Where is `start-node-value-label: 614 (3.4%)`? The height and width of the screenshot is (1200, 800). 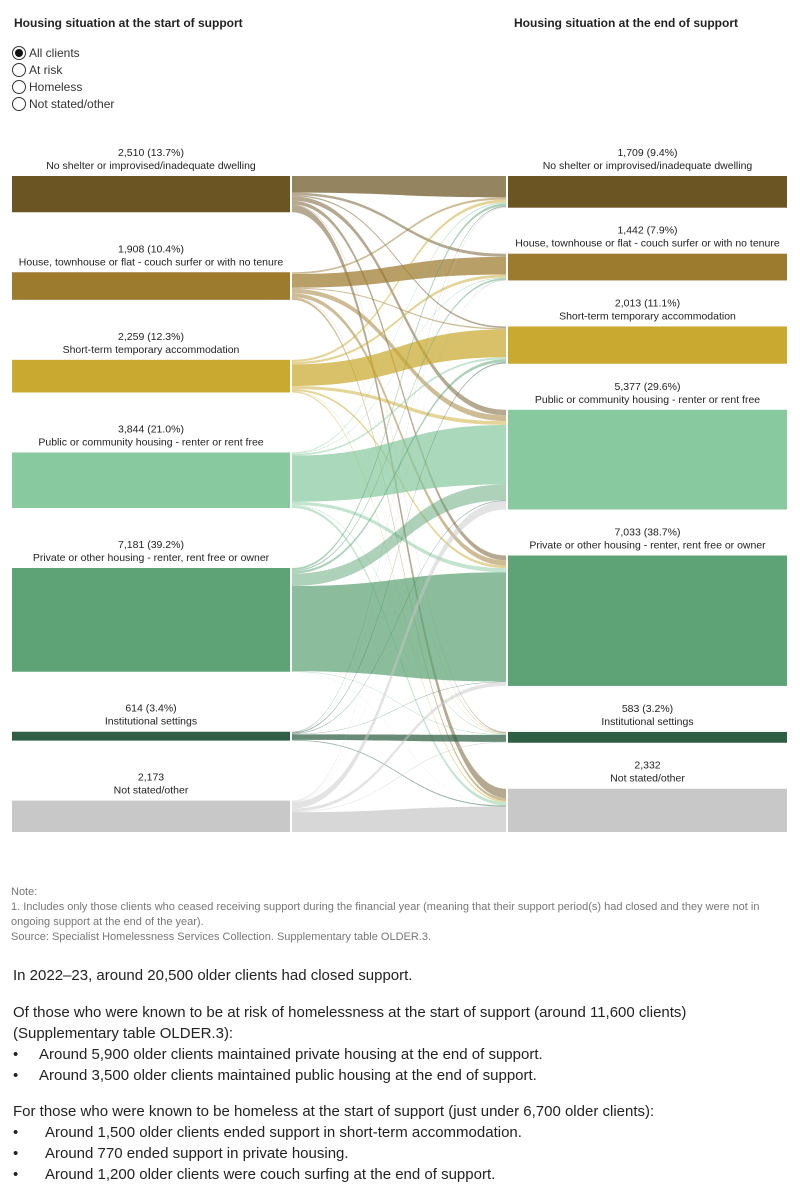 start-node-value-label: 614 (3.4%) is located at coordinates (150, 709).